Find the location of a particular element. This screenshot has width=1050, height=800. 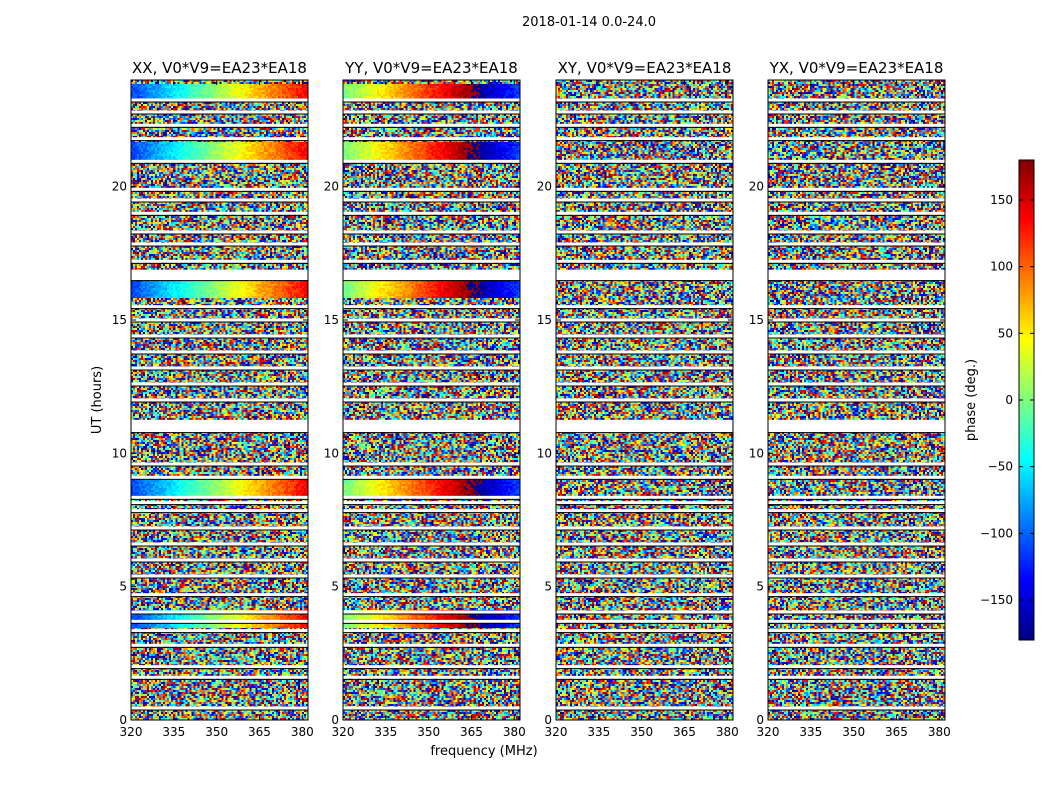

colorbar-tick-label: 100 is located at coordinates (1001, 267).